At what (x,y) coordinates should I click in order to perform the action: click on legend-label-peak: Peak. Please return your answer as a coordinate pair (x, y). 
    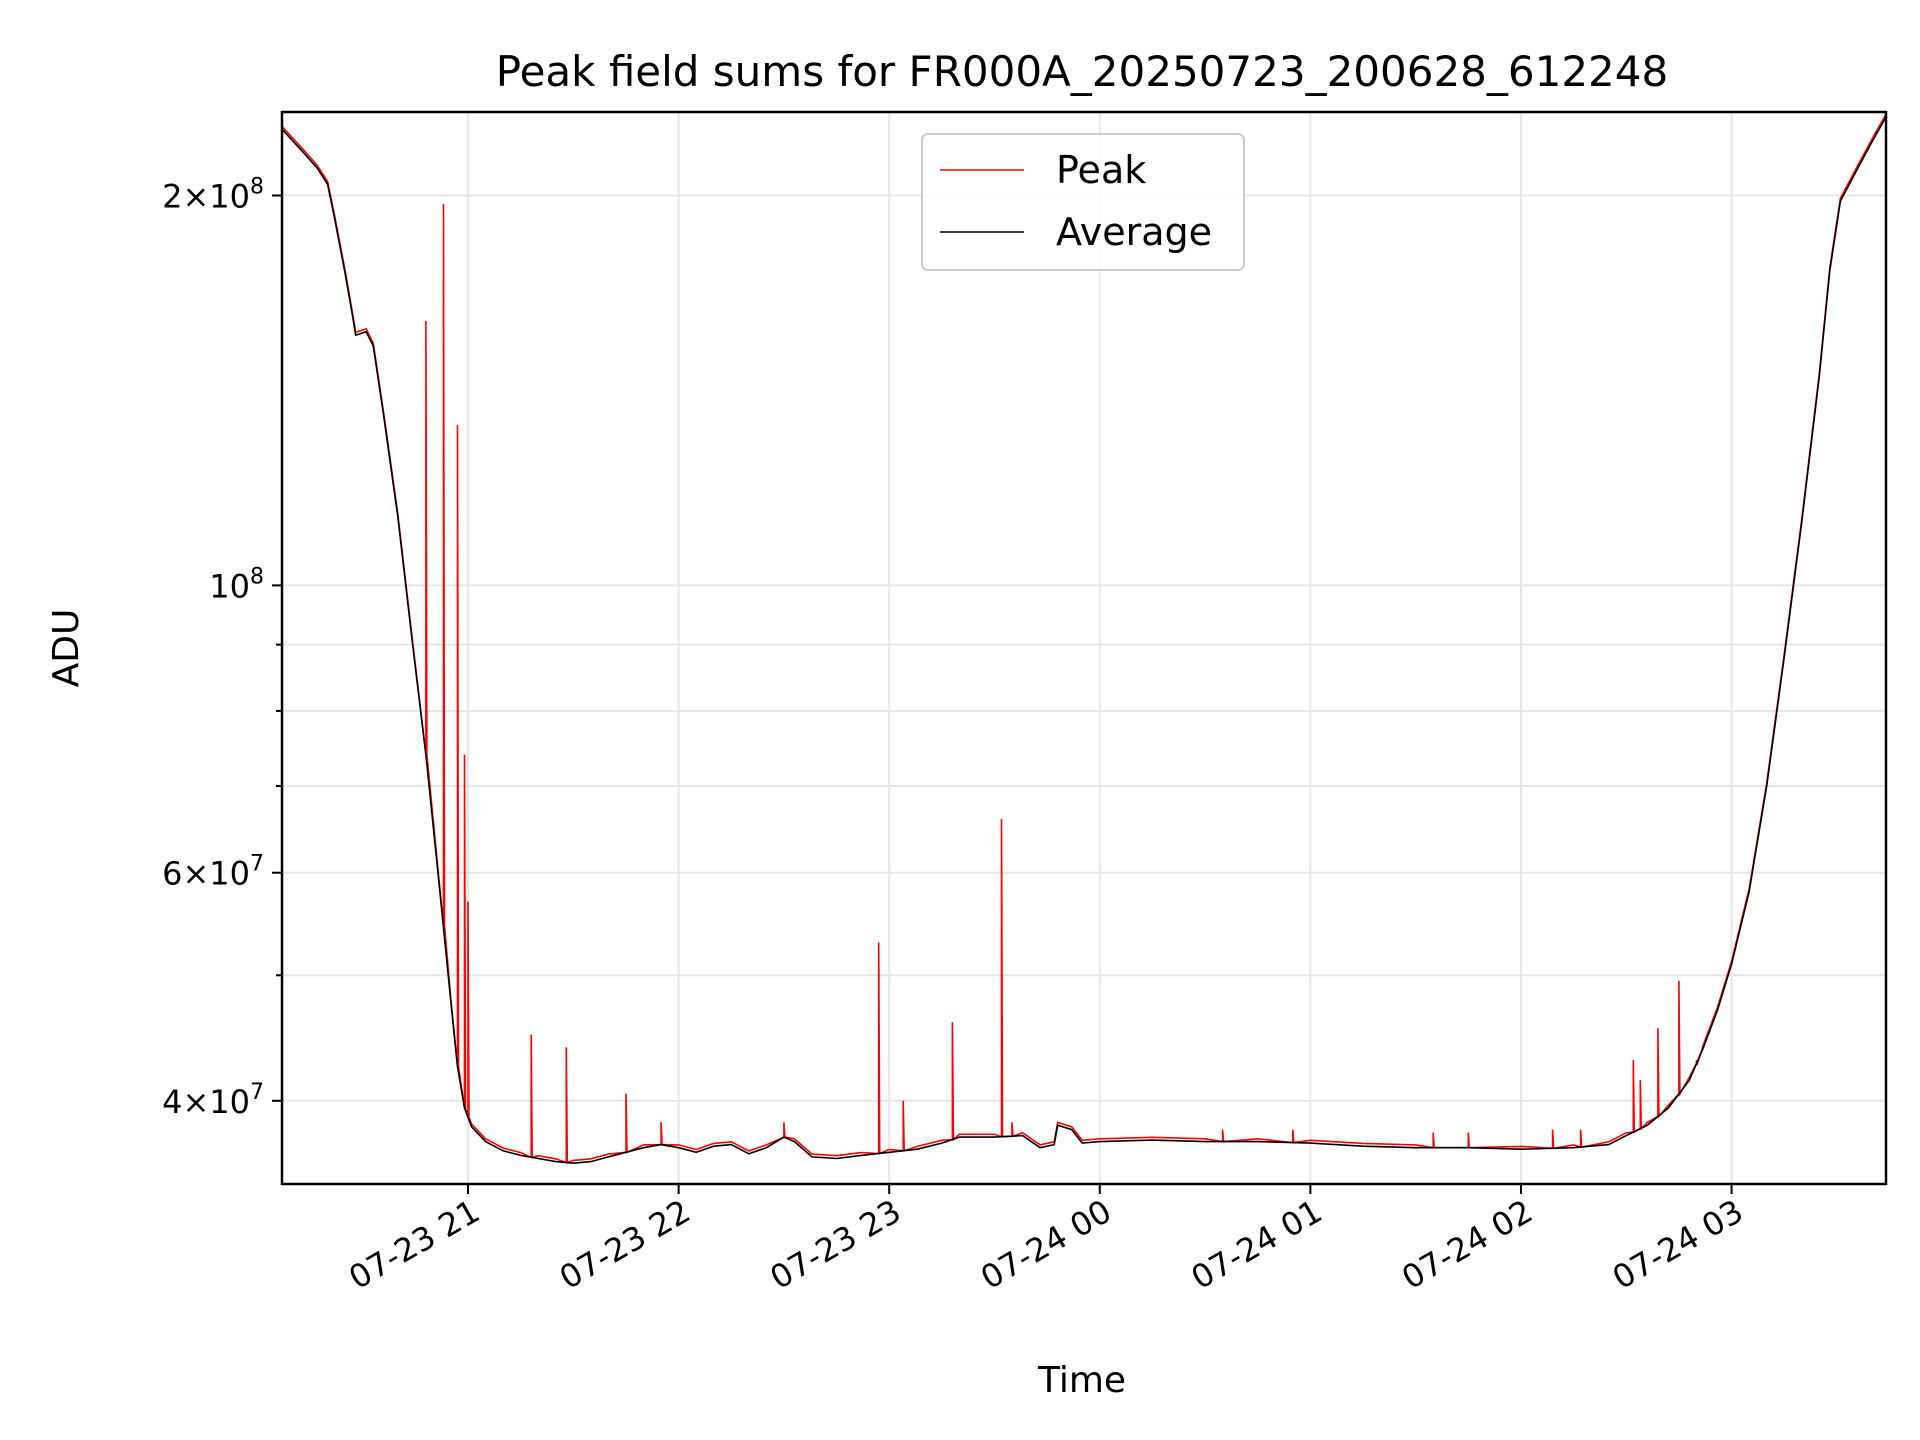
    Looking at the image, I should click on (1101, 170).